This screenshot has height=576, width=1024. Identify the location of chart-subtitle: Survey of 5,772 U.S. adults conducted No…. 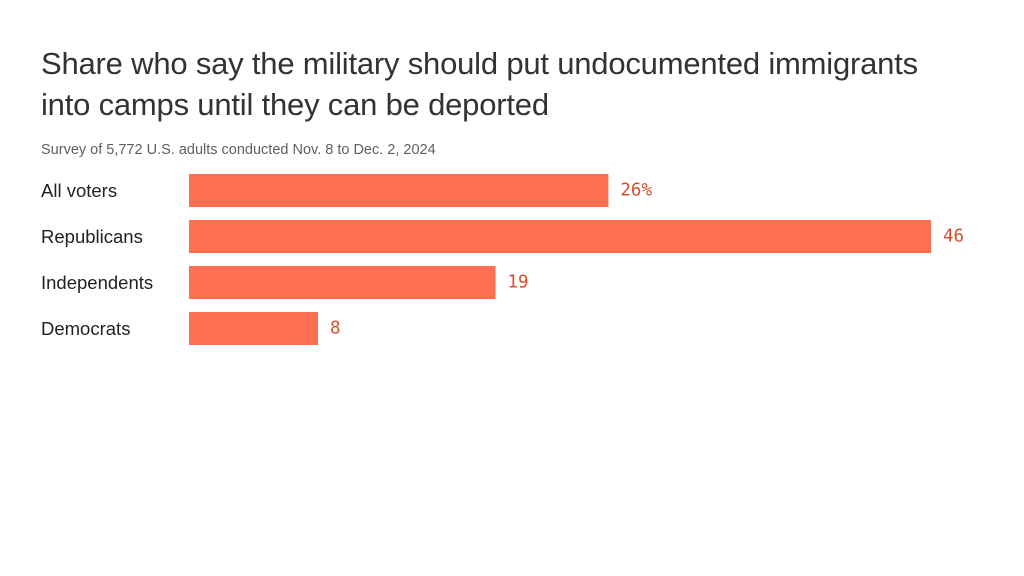
(238, 150).